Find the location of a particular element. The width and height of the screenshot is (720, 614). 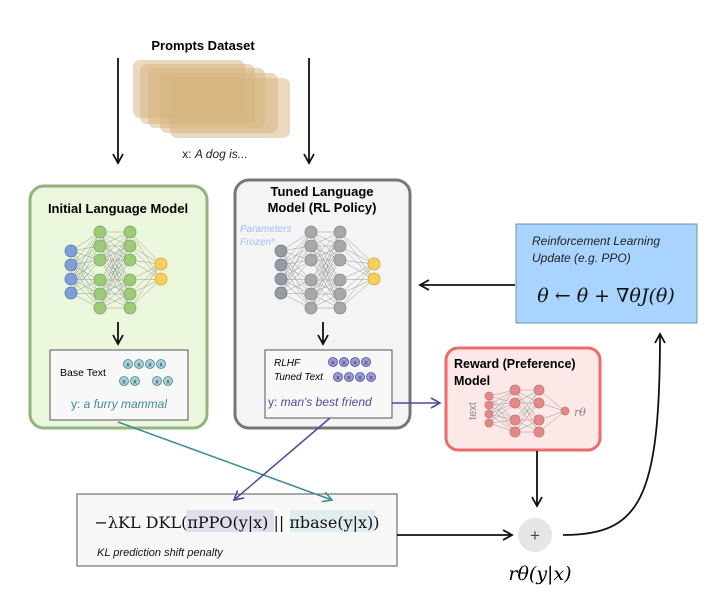

reward-model-title-2: Model is located at coordinates (472, 381).